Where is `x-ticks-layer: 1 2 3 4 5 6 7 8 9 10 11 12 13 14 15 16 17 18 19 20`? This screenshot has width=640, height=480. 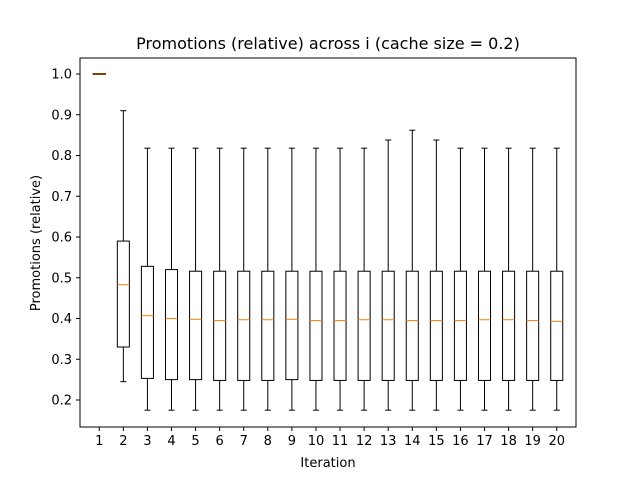 x-ticks-layer: 1 2 3 4 5 6 7 8 9 10 11 12 13 14 15 16 17 18 19 20 is located at coordinates (330, 438).